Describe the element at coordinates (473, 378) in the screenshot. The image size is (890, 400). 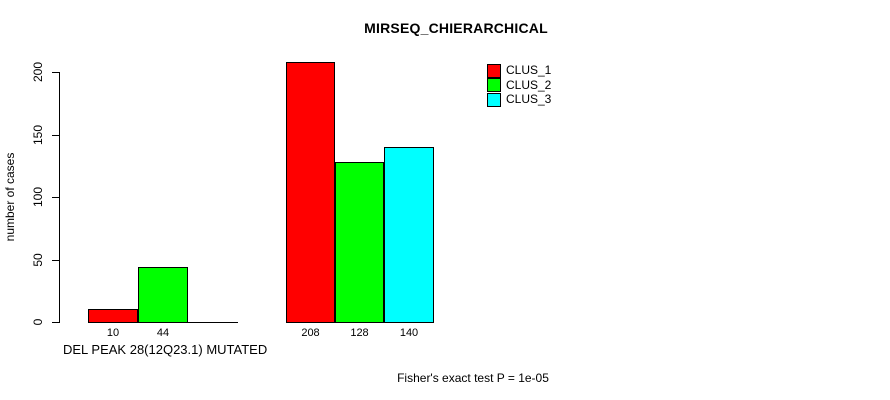
I see `fisher-test-note: Fisher's exact test P = 1e-05` at that location.